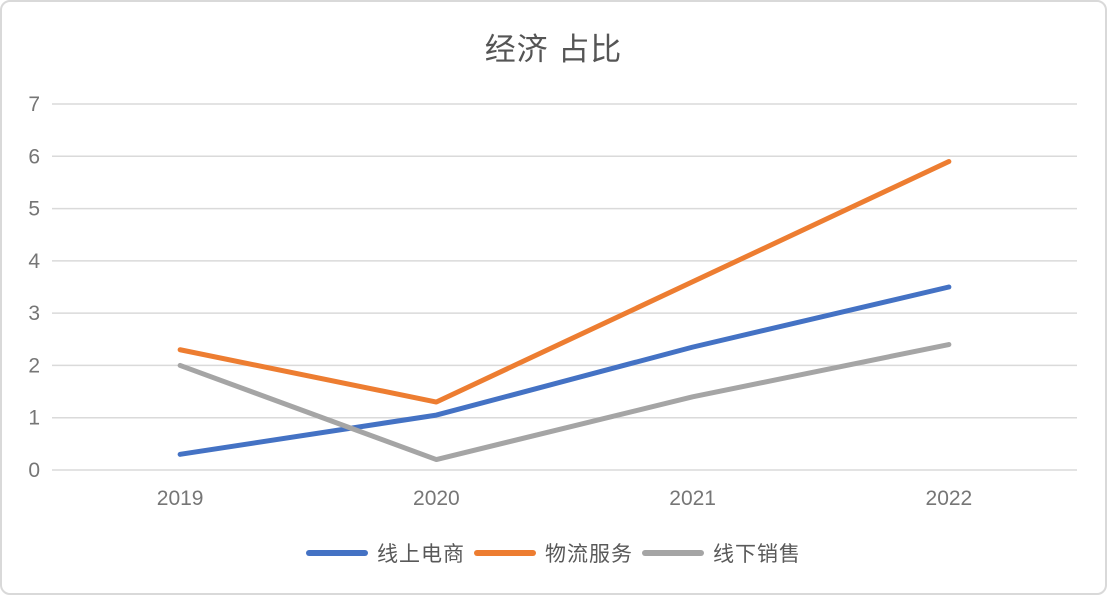  What do you see at coordinates (34, 287) in the screenshot?
I see `y-axis-labels: 0 1 2 3 4 5 6 7` at bounding box center [34, 287].